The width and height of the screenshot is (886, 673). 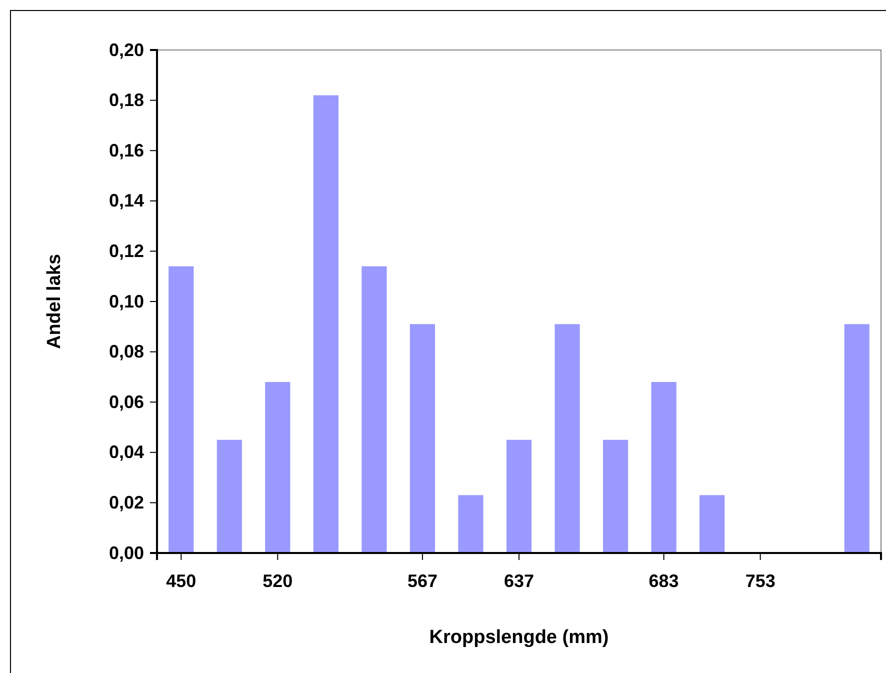 I want to click on x-tick-label: 567, so click(x=422, y=580).